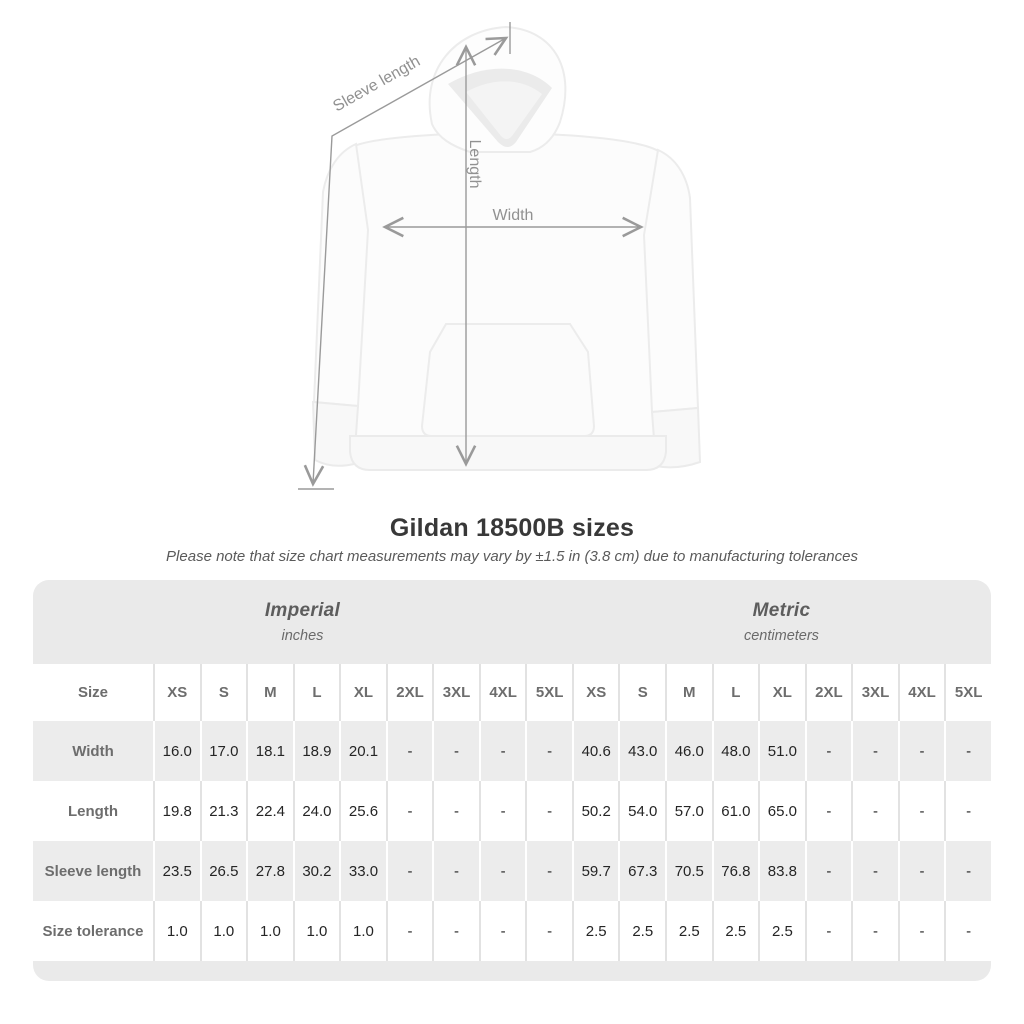 Image resolution: width=1024 pixels, height=1024 pixels. I want to click on size-value-cell: 17.0, so click(223, 751).